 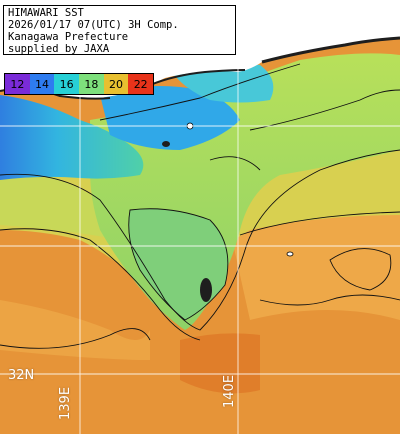 I want to click on mid-sea-east, so click(x=315, y=265).